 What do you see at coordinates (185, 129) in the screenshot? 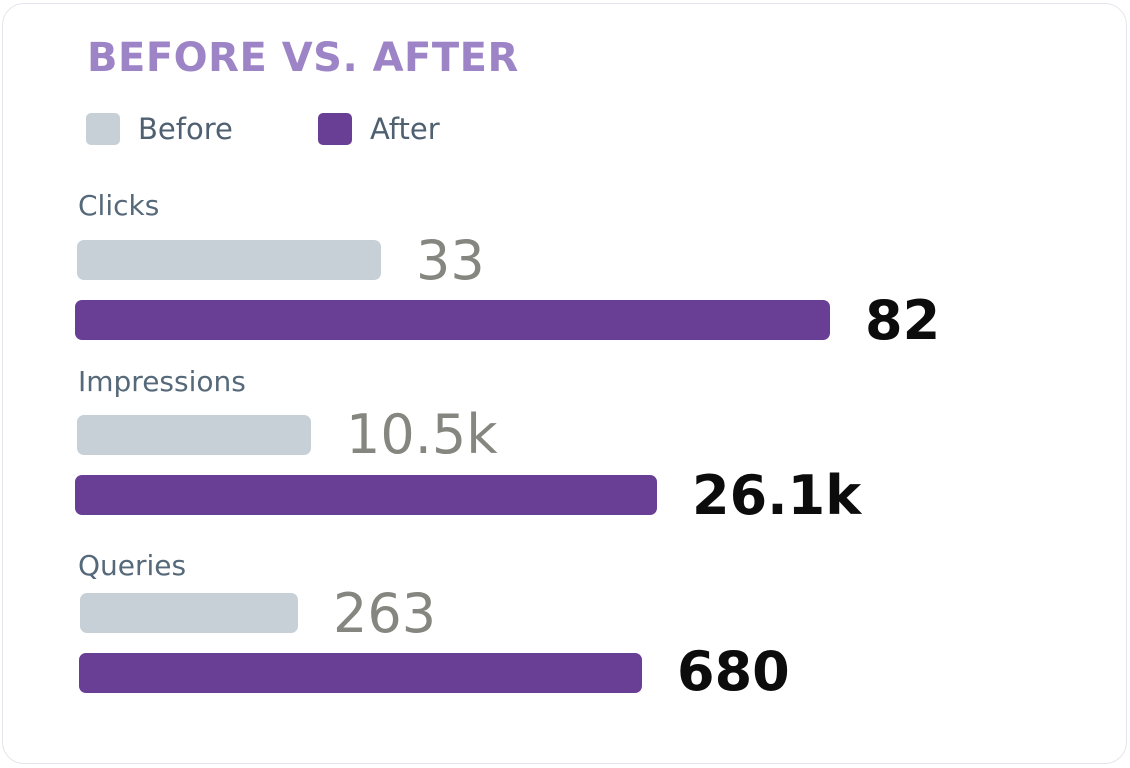
I see `legend-label-before: Before` at bounding box center [185, 129].